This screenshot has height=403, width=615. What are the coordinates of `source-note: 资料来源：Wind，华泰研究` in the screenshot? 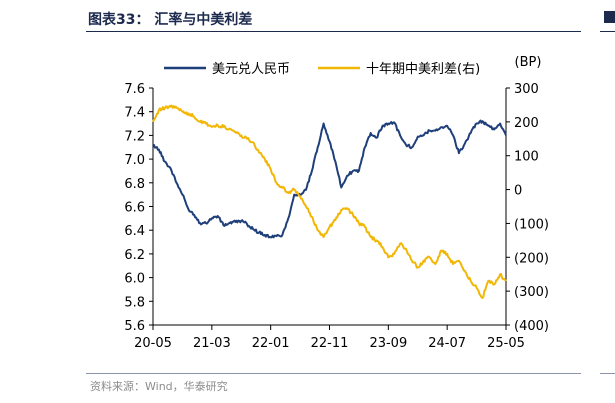 It's located at (159, 386).